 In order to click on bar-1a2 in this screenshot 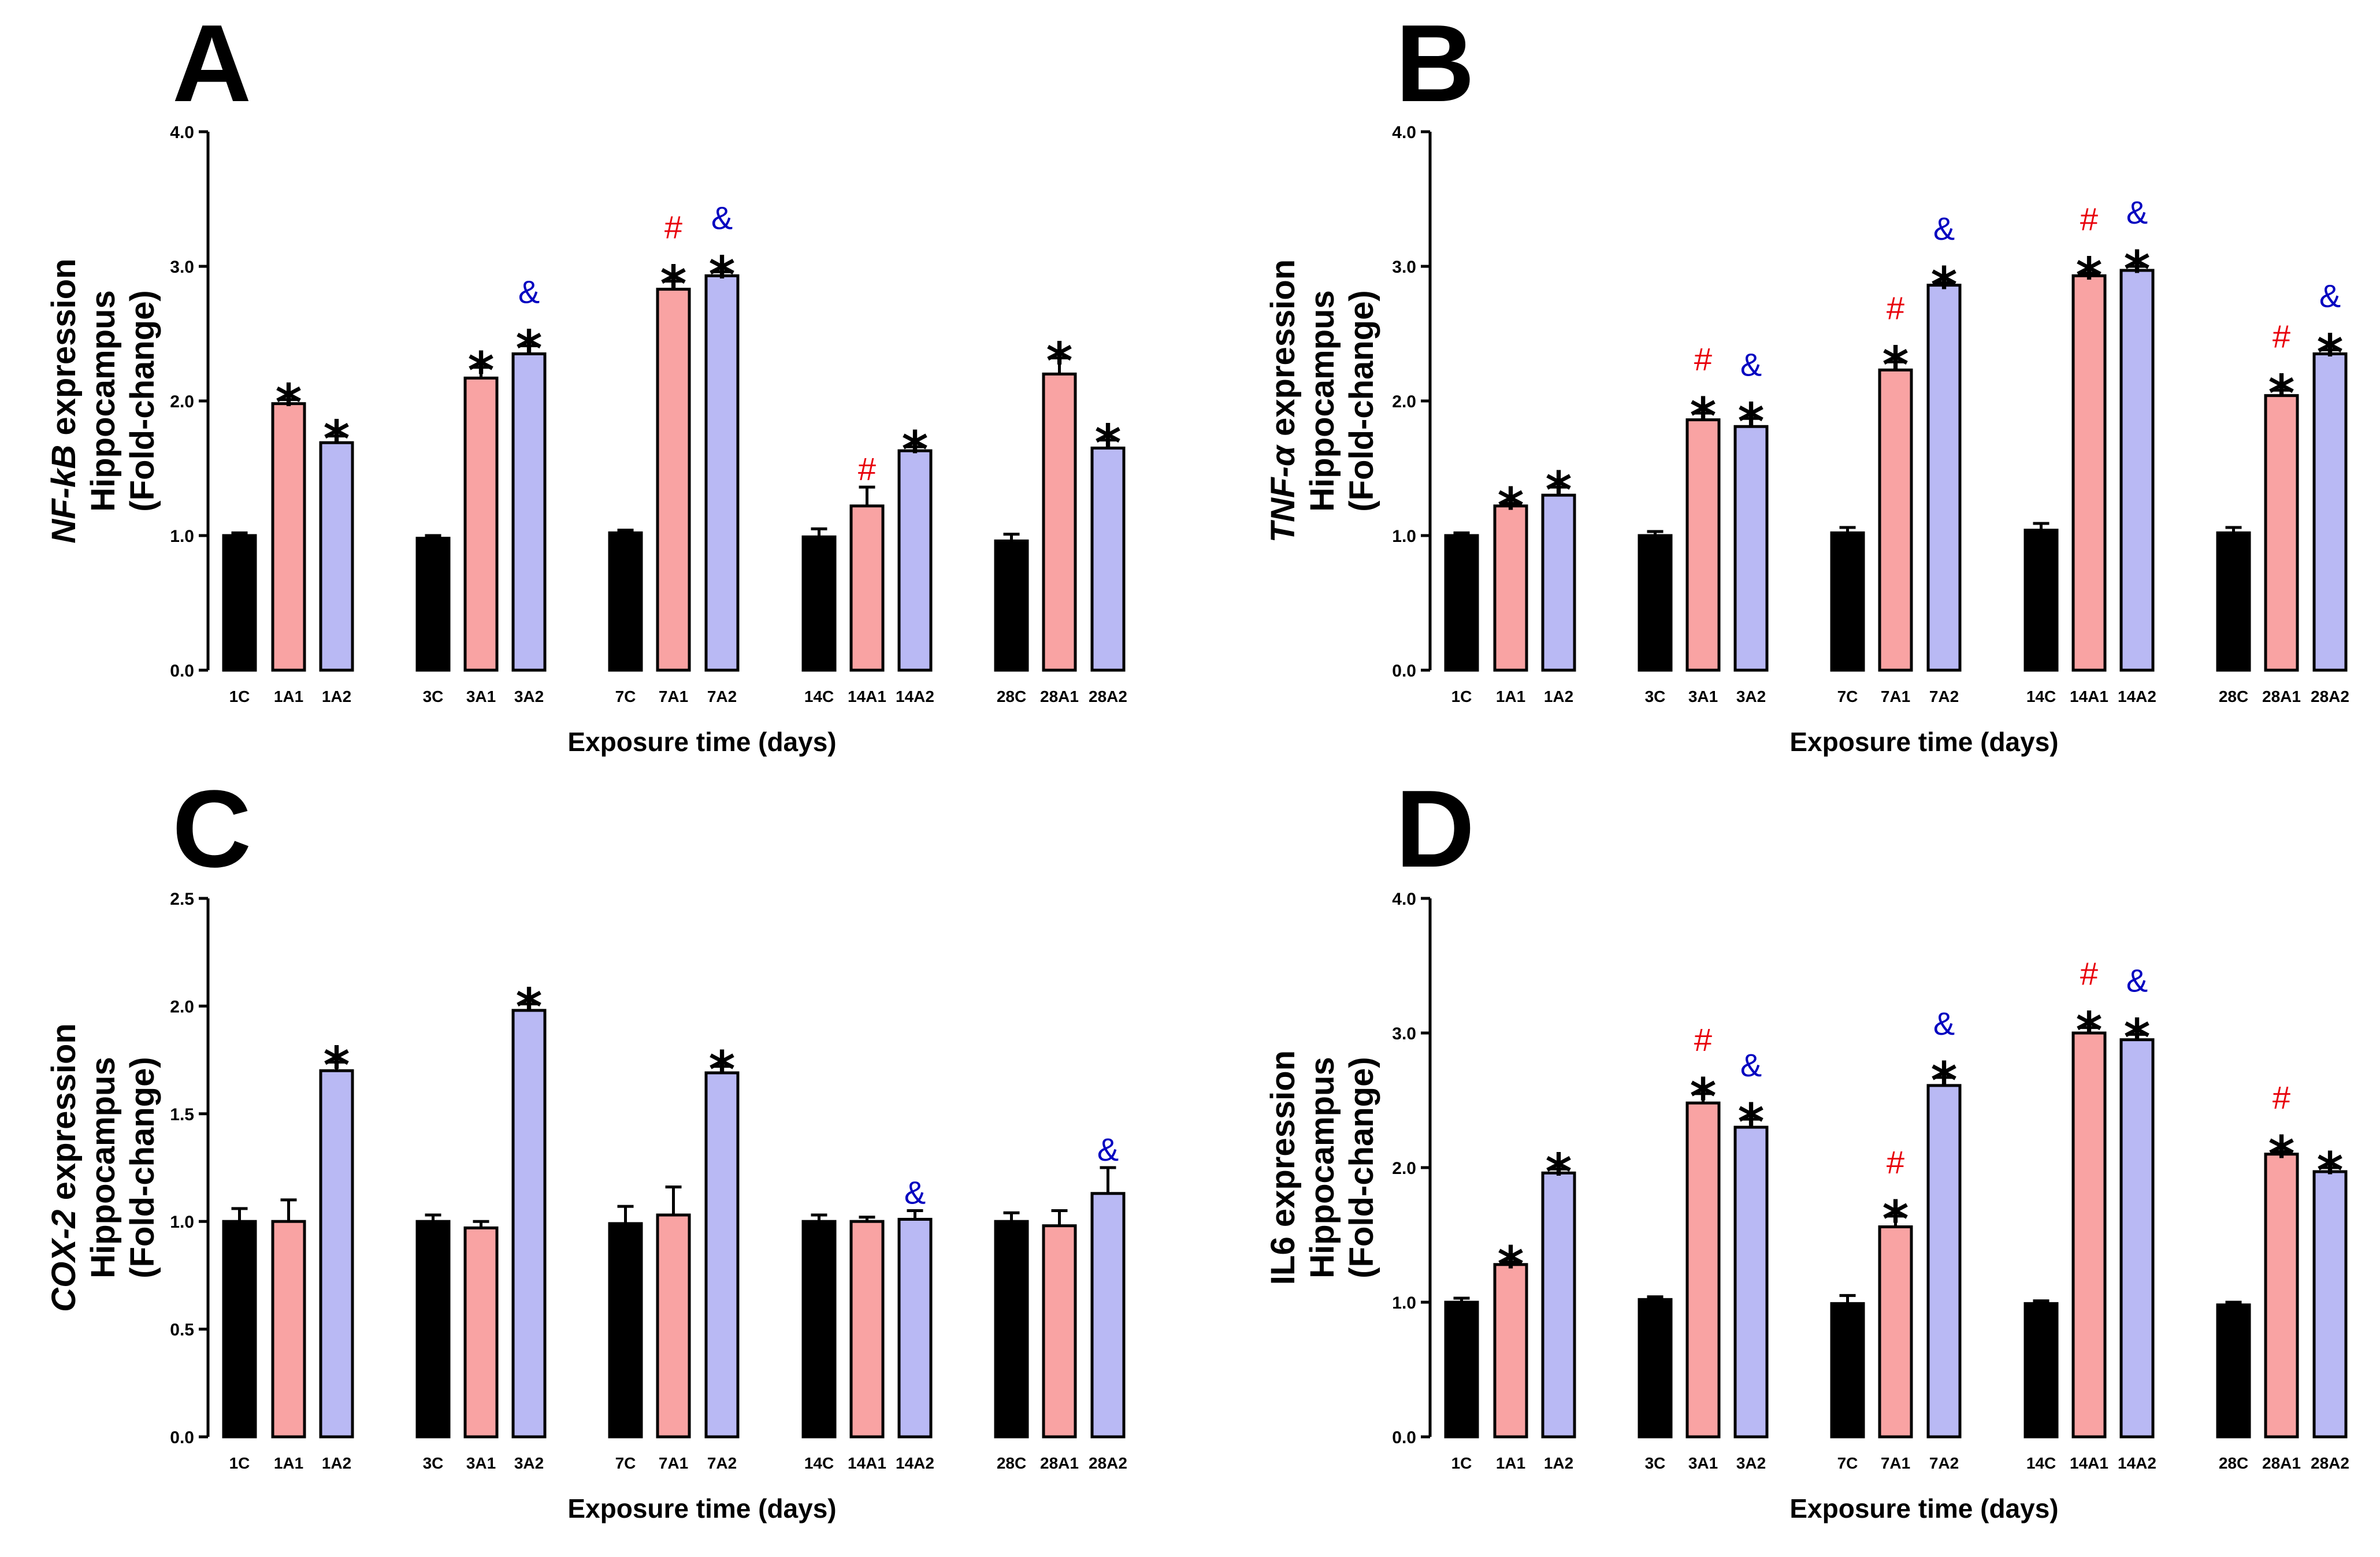, I will do `click(337, 557)`.